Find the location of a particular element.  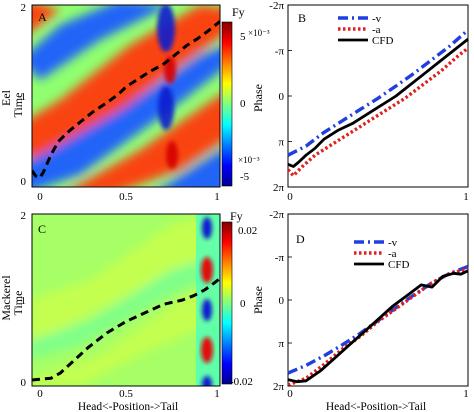

phase-d-series-1-line is located at coordinates (378, 327).